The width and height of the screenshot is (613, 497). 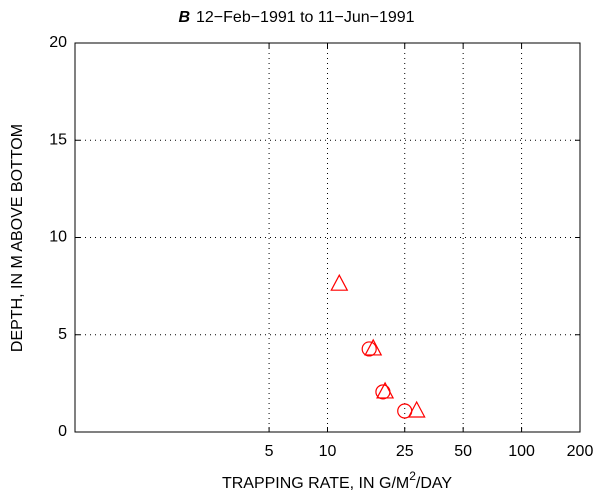 I want to click on x-axis-label: TRAPPING RATE, IN G/M2/DAY, so click(x=337, y=480).